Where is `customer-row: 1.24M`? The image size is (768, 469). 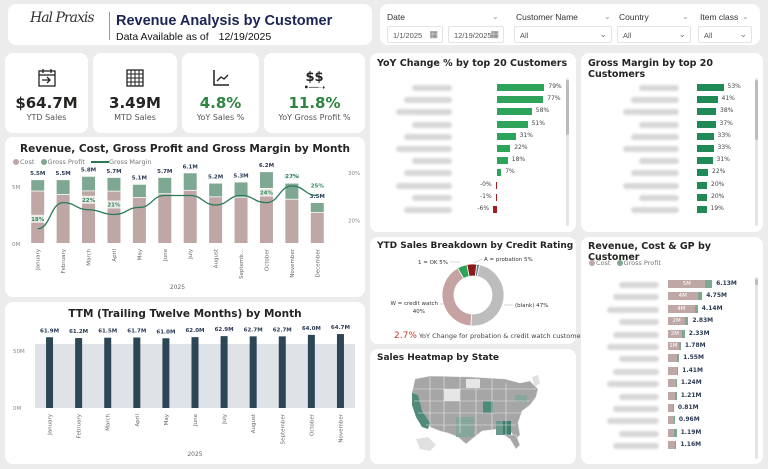
customer-row: 1.24M is located at coordinates (668, 384).